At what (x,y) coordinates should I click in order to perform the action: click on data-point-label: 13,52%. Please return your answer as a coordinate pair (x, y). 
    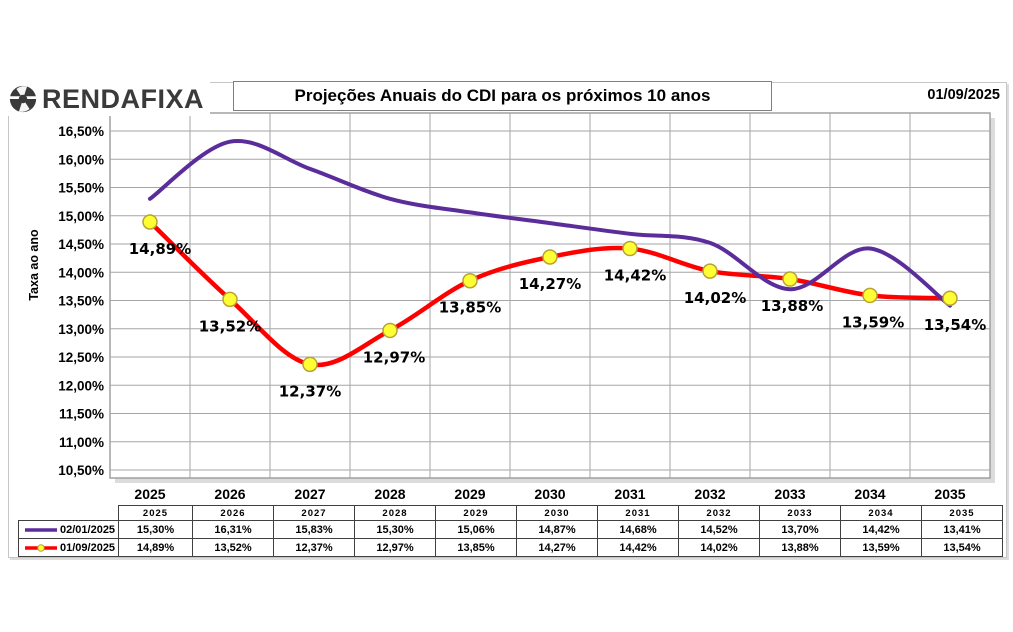
    Looking at the image, I should click on (230, 326).